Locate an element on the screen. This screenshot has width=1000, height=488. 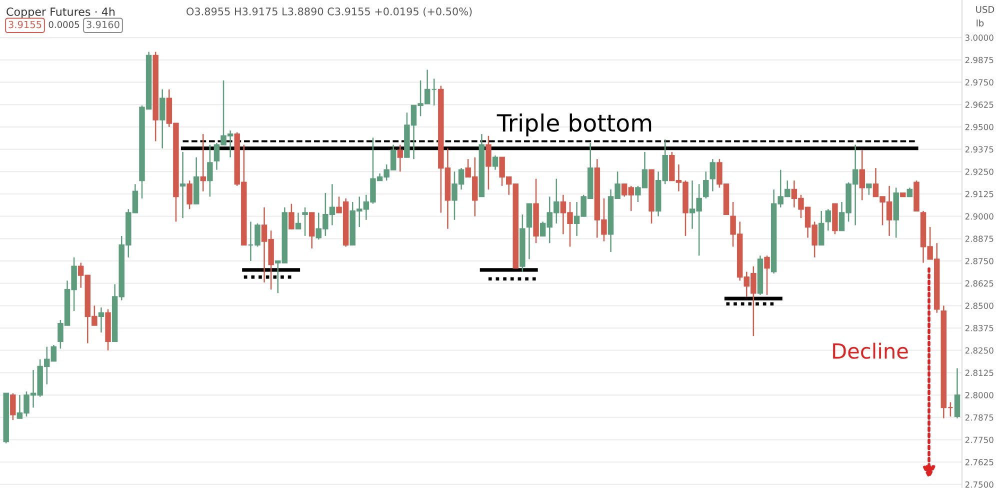
y-tick-label: 2.9000 is located at coordinates (979, 216).